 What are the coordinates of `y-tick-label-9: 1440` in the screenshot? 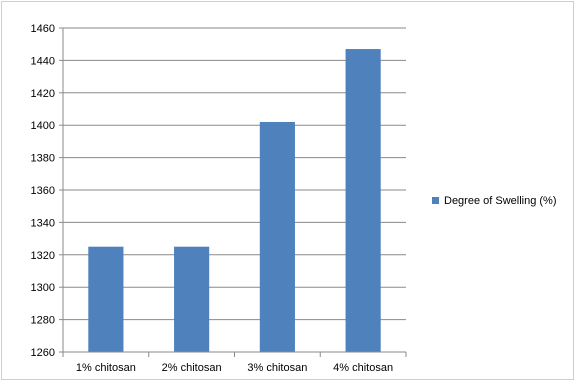 It's located at (43, 61).